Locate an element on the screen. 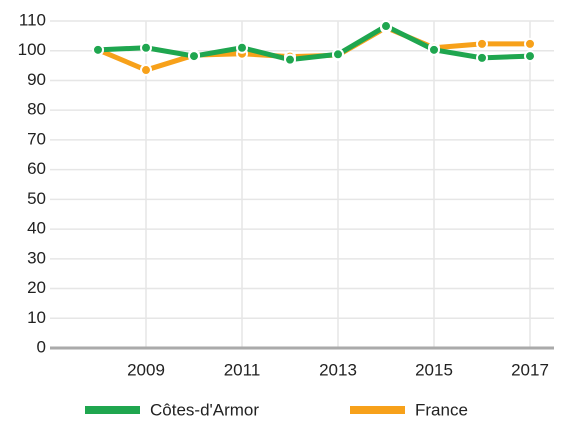 The height and width of the screenshot is (421, 563). y-tick-label: 70 is located at coordinates (36, 138).